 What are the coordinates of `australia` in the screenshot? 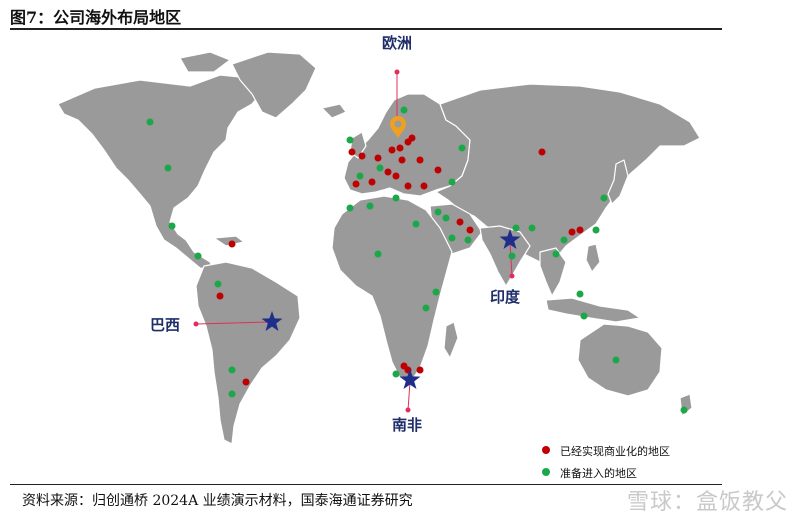 It's located at (620, 360).